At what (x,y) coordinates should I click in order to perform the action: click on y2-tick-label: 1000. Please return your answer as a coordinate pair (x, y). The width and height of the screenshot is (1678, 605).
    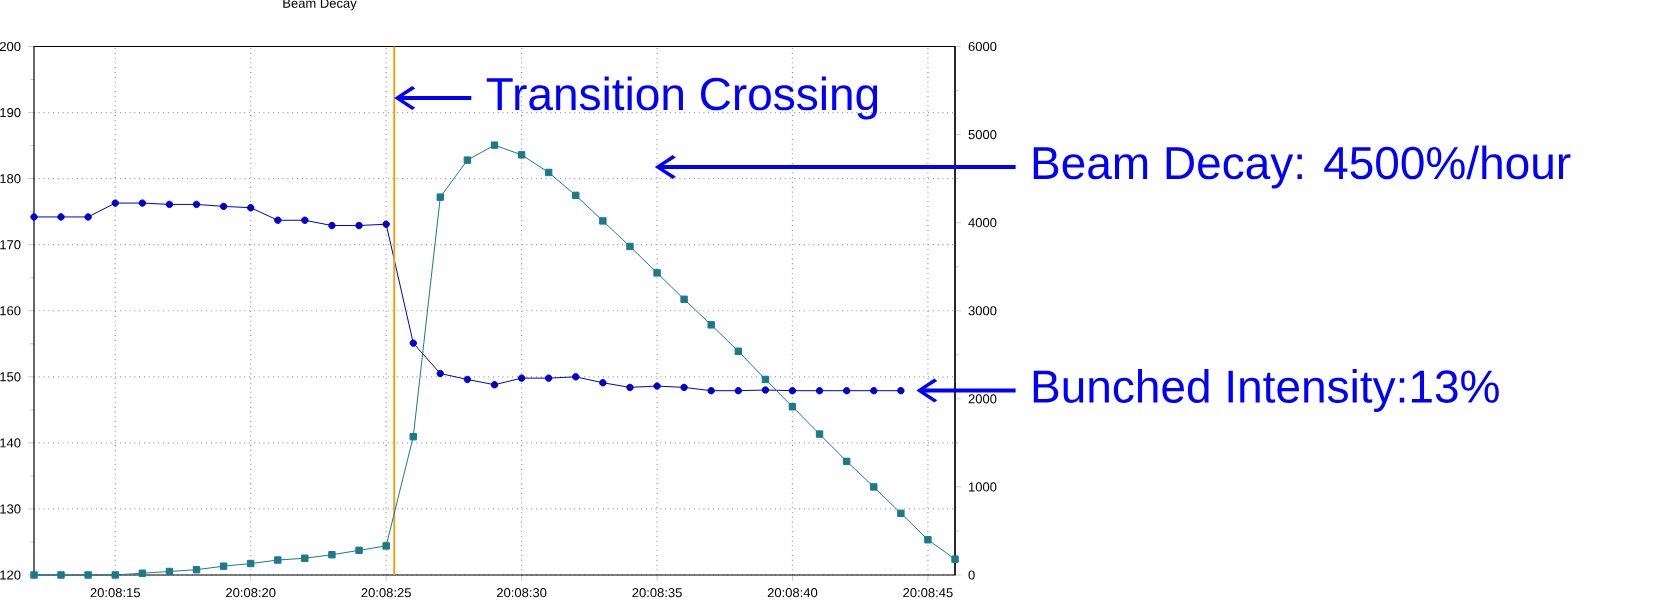
    Looking at the image, I should click on (983, 487).